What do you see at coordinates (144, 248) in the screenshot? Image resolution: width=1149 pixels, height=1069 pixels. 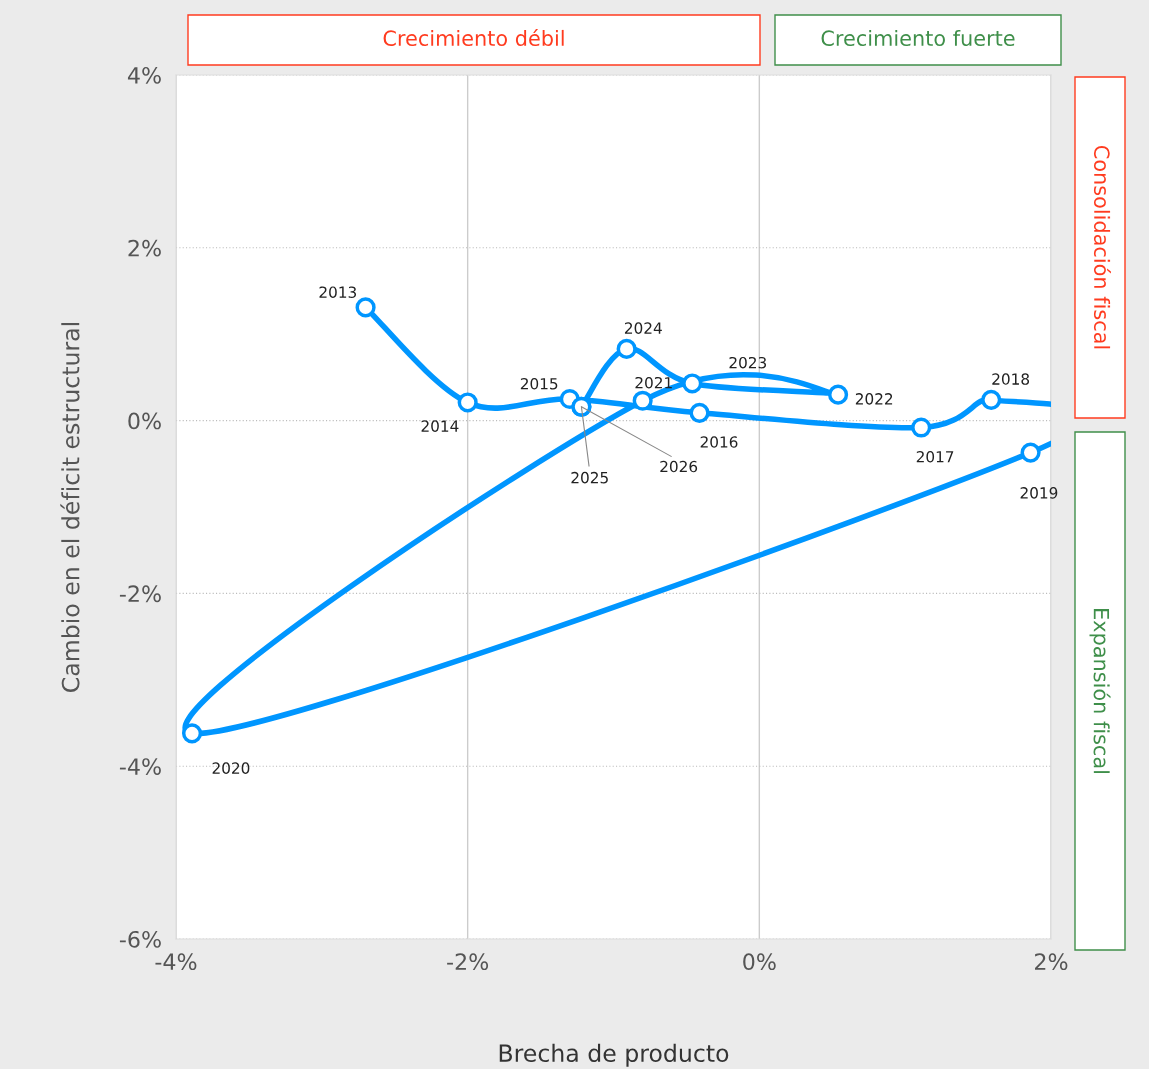 I see `y-tick-label: 2%` at bounding box center [144, 248].